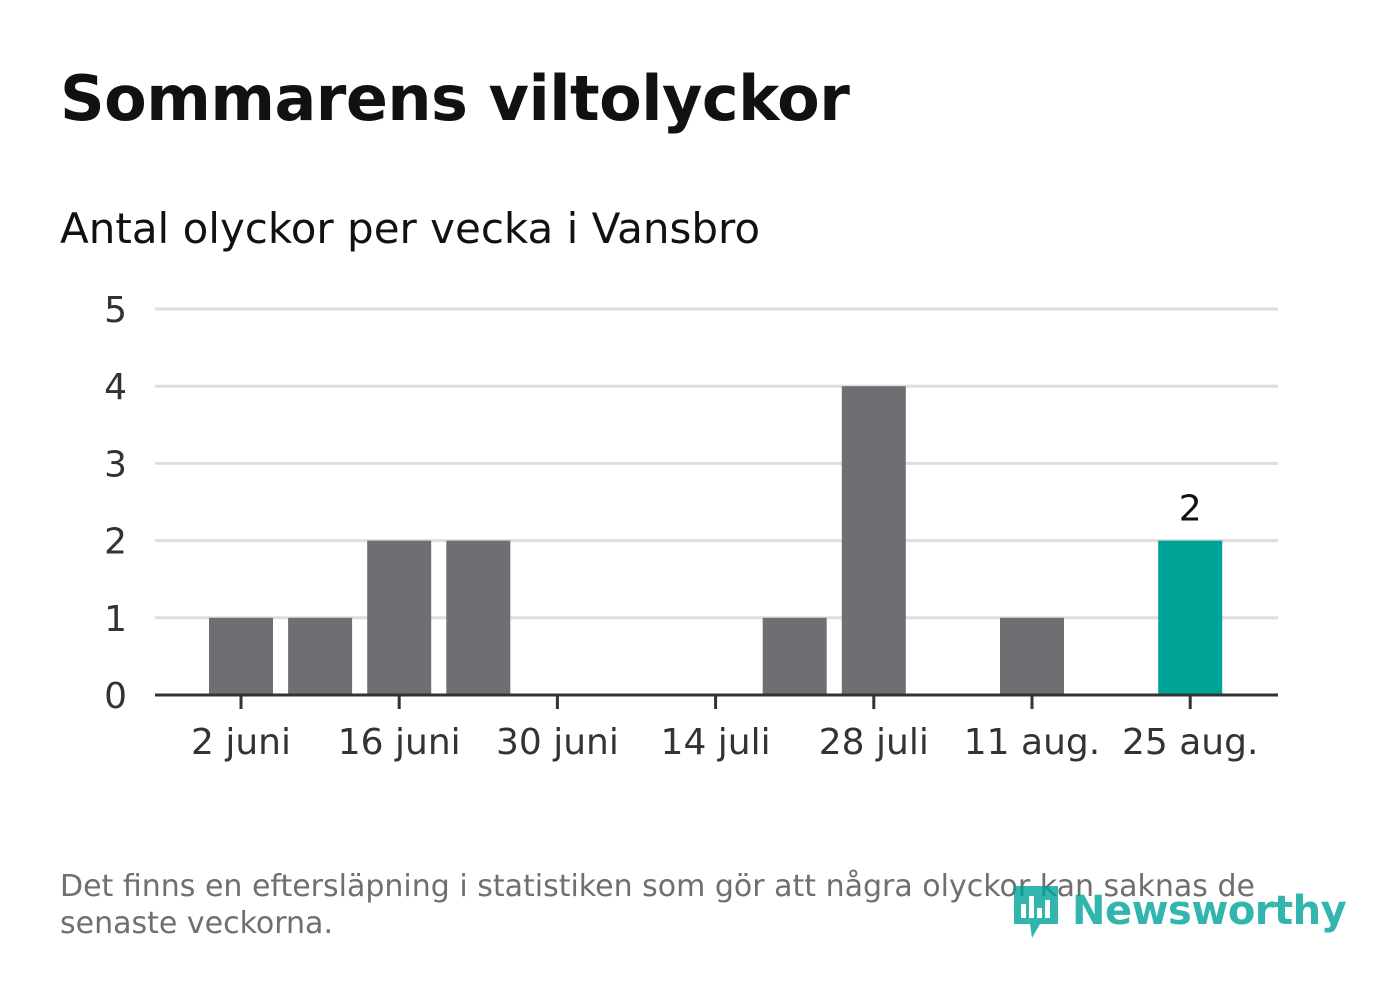 The image size is (1382, 999). I want to click on y-axis-labels: 0 1 2 3 4 5, so click(115, 503).